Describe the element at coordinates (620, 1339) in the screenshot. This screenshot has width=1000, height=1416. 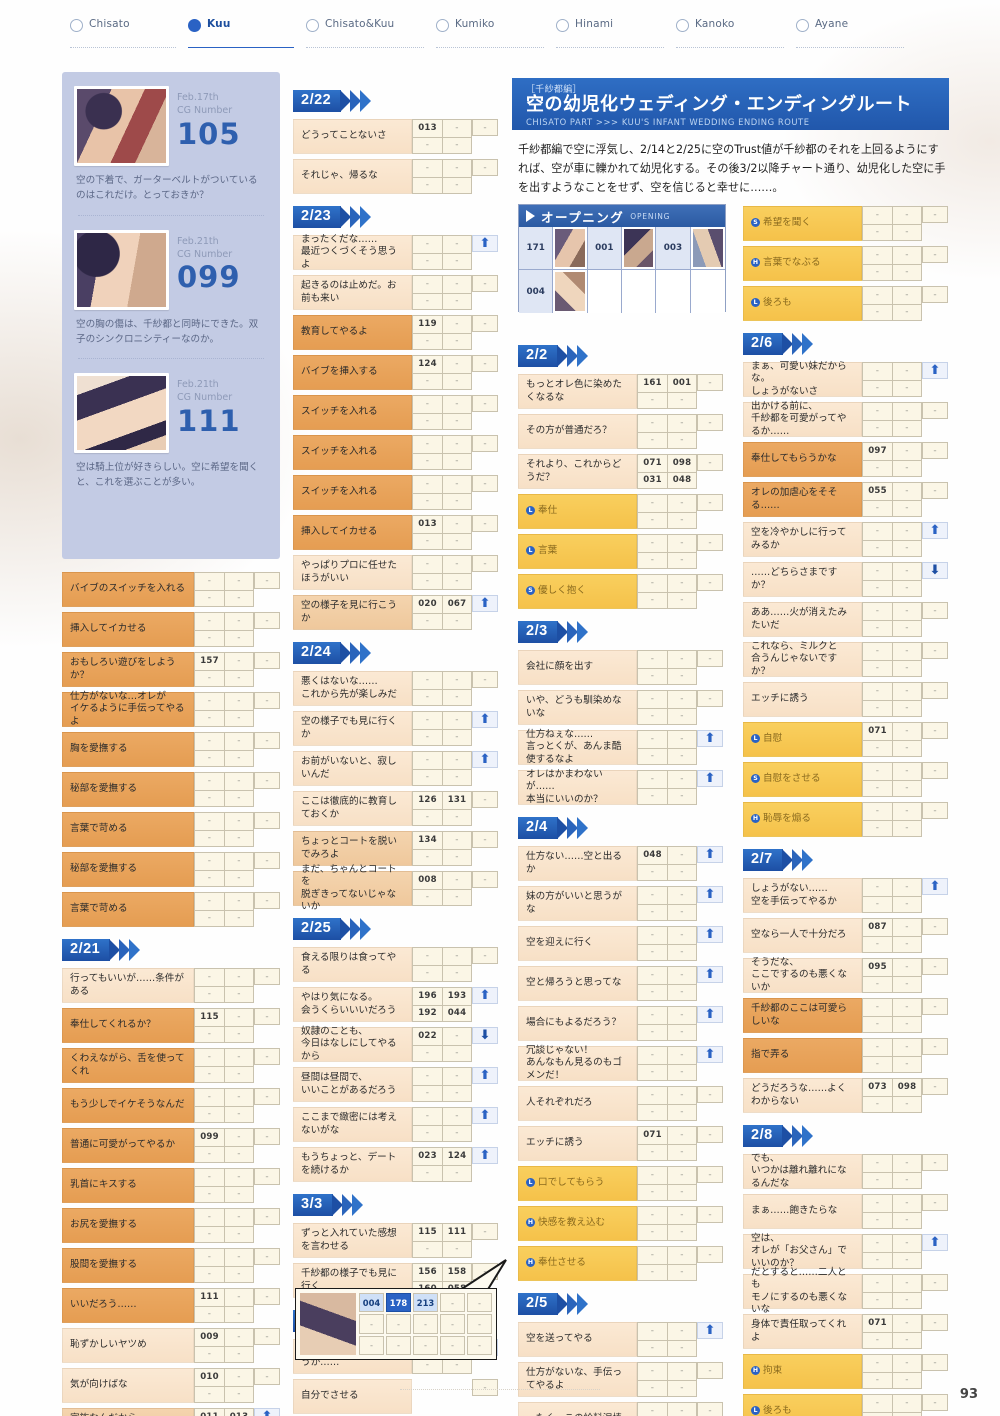
I see `choice-row: 空を送ってやる - - - - ⬆` at that location.